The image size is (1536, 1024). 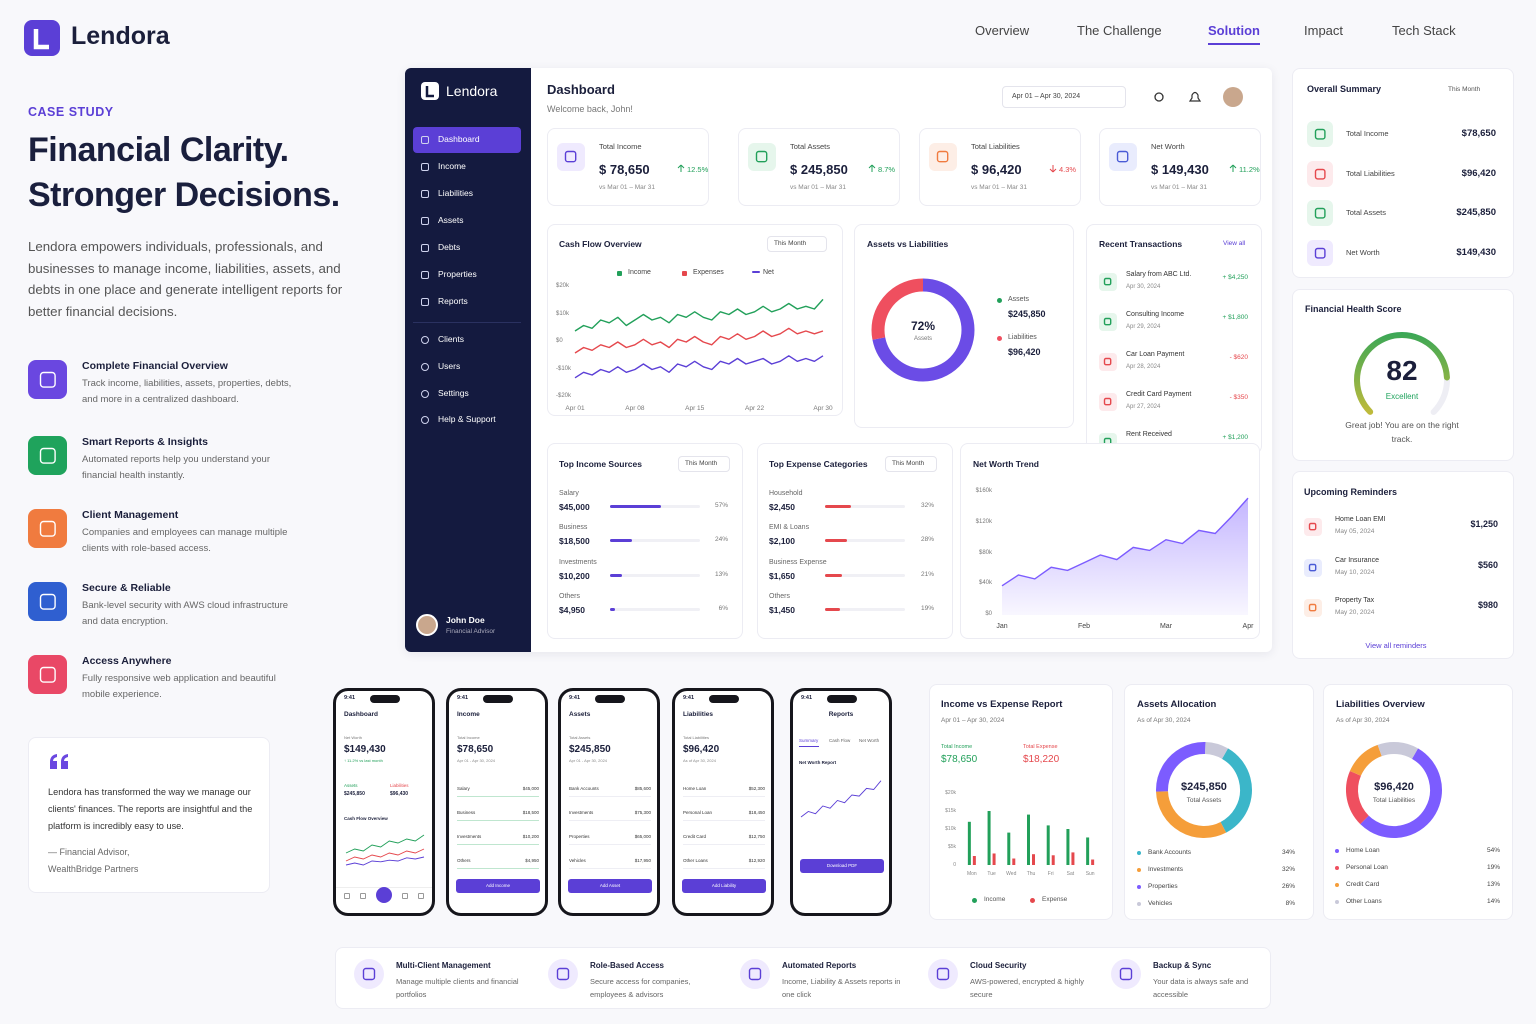 What do you see at coordinates (451, 220) in the screenshot?
I see `menu-item: Assets` at bounding box center [451, 220].